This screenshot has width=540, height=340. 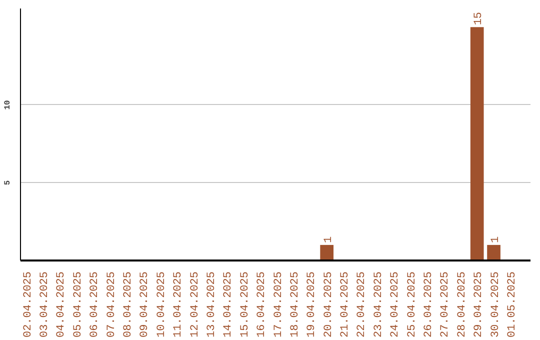 I want to click on x-tick-label: 14.04.2025, so click(x=228, y=304).